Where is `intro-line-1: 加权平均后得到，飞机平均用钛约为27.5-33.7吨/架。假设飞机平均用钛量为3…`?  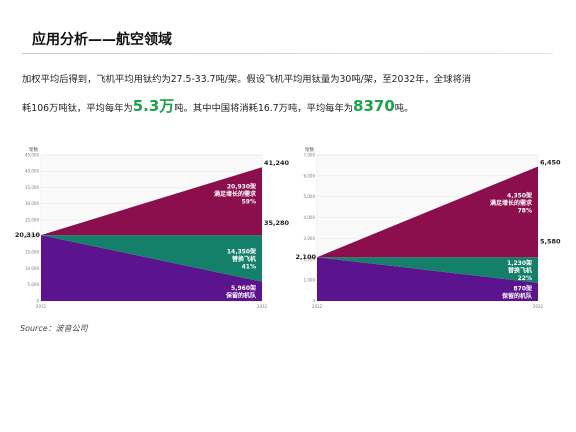
intro-line-1: 加权平均后得到，飞机平均用钛约为27.5-33.7吨/架。假设飞机平均用钛量为3… is located at coordinates (247, 79).